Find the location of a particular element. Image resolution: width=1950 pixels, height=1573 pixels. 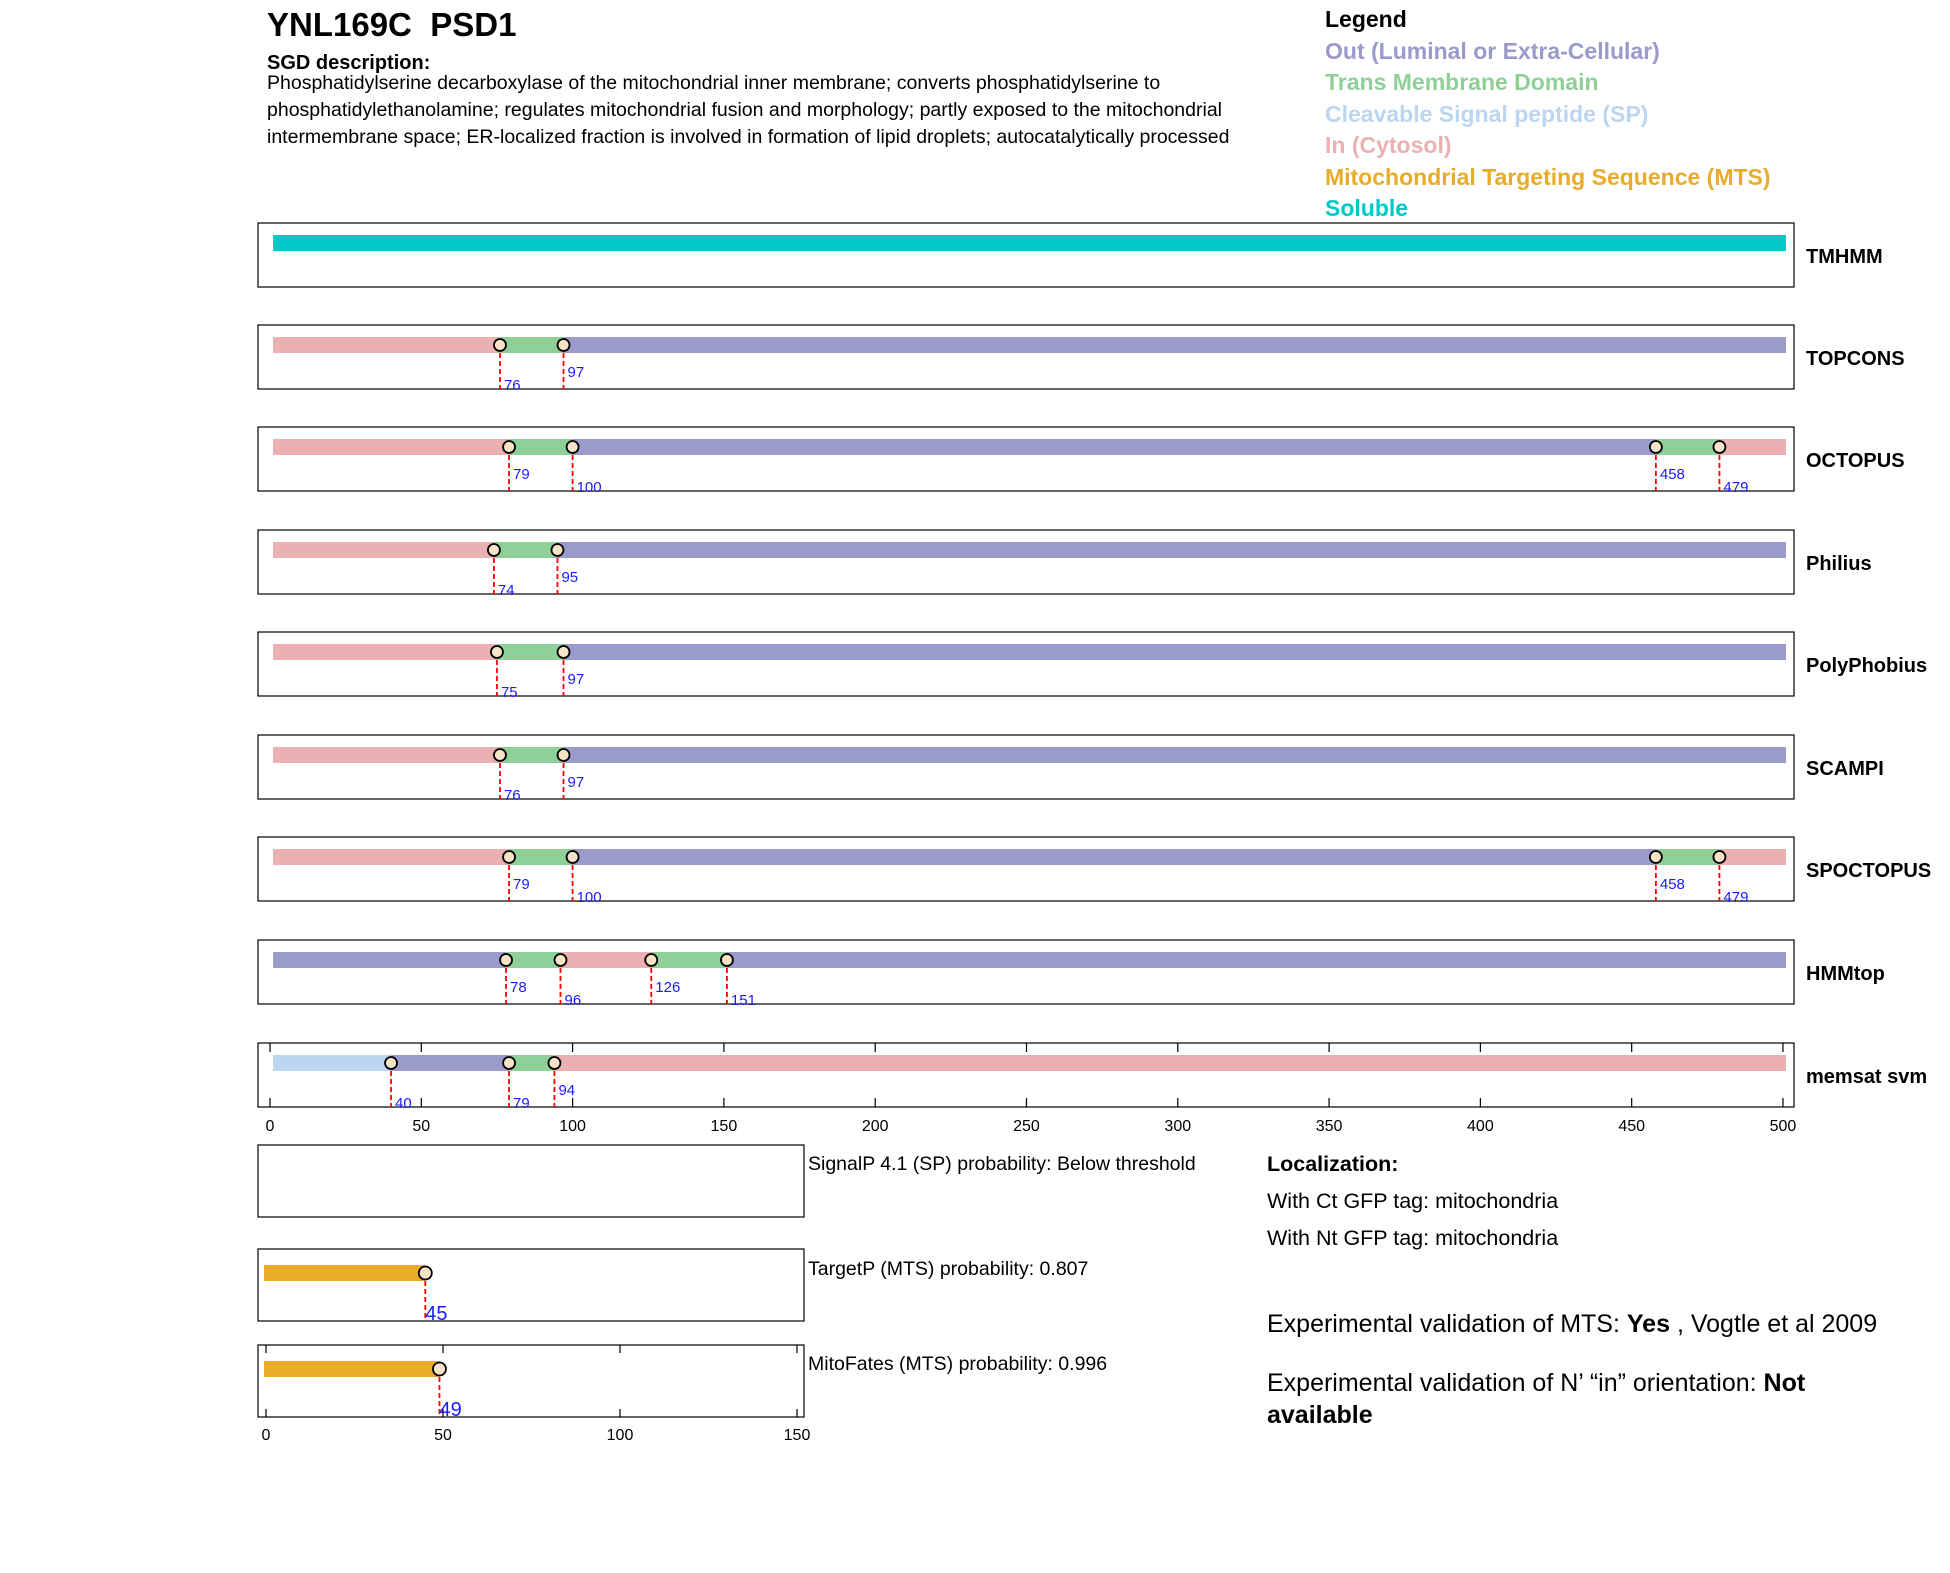

marker-label-spoctopus-79: 79 is located at coordinates (521, 884).